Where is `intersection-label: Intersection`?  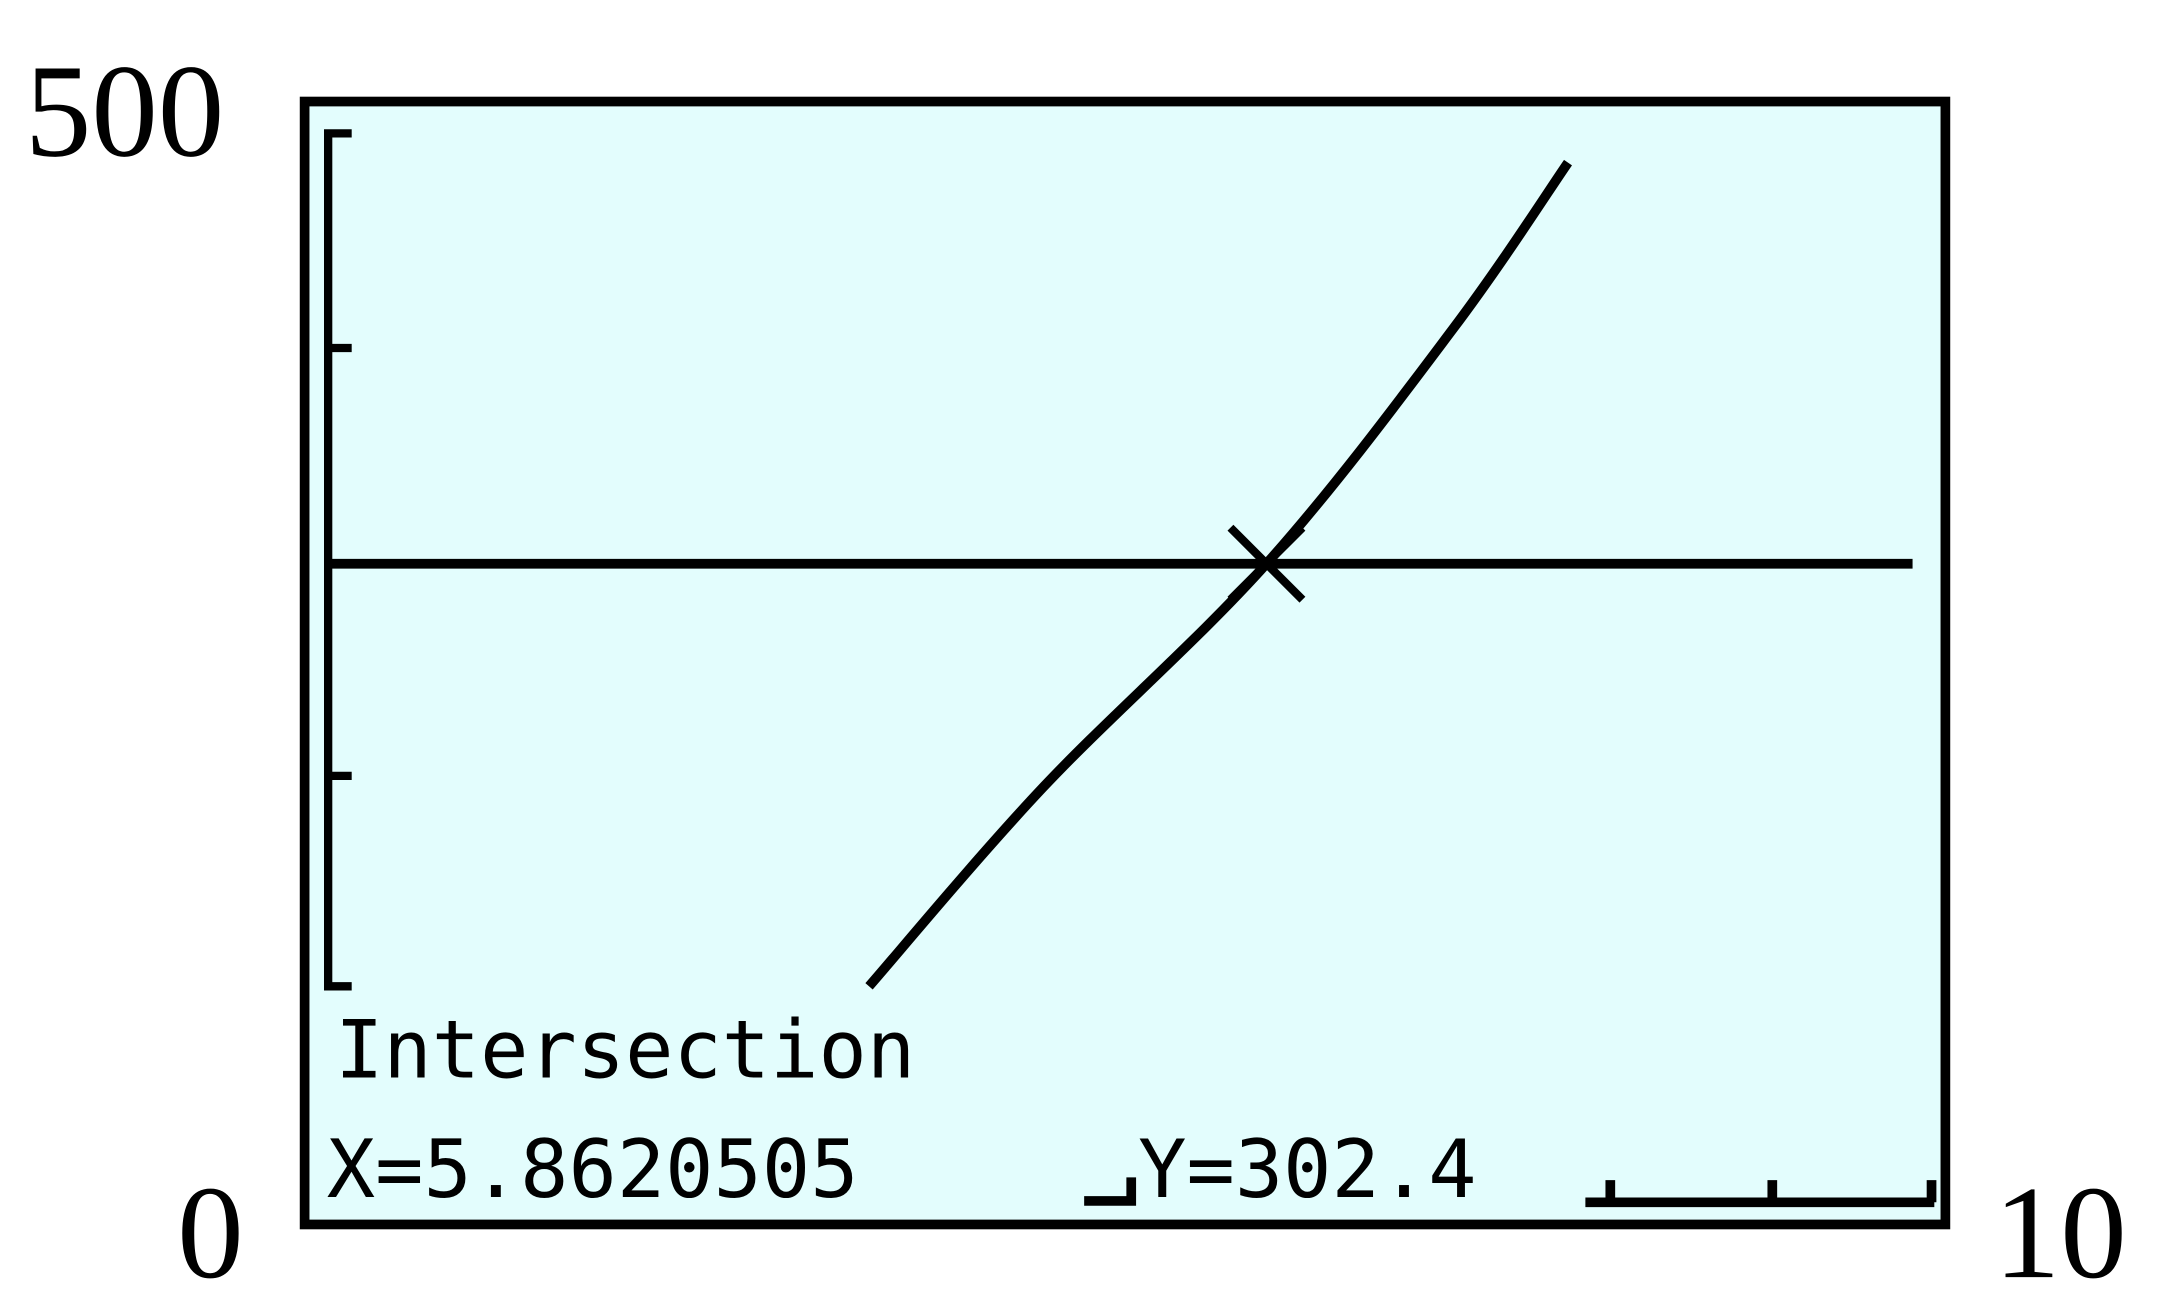
intersection-label: Intersection is located at coordinates (625, 1050).